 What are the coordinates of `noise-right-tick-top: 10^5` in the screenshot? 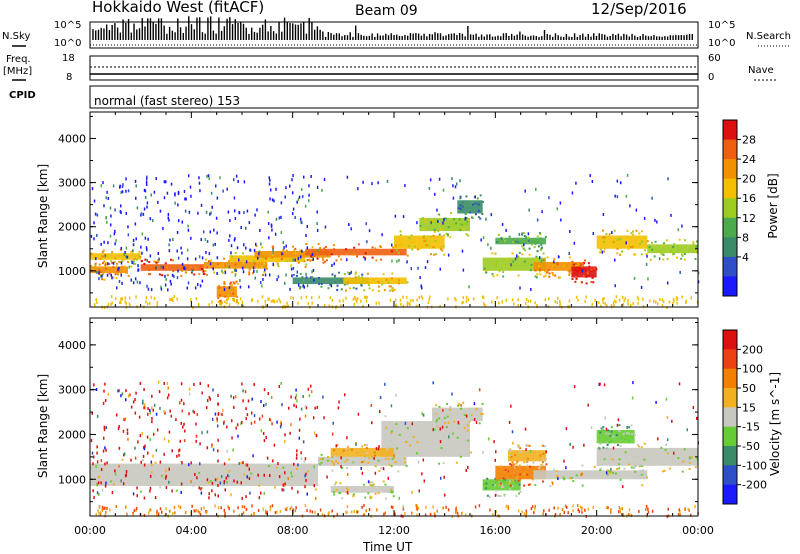 It's located at (722, 25).